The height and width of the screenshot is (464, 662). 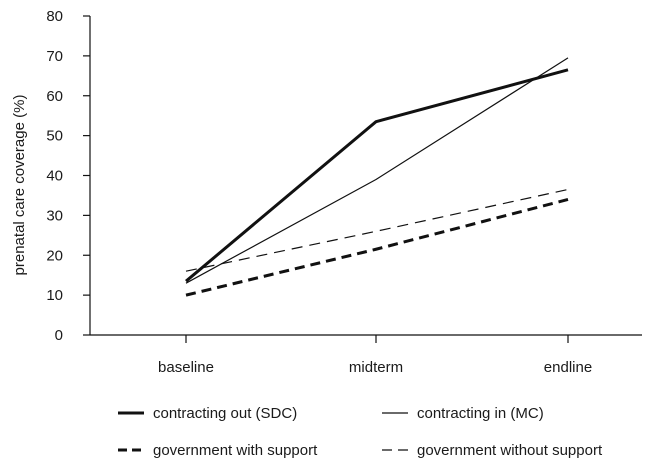 I want to click on y-tick-label: 10, so click(x=54, y=295).